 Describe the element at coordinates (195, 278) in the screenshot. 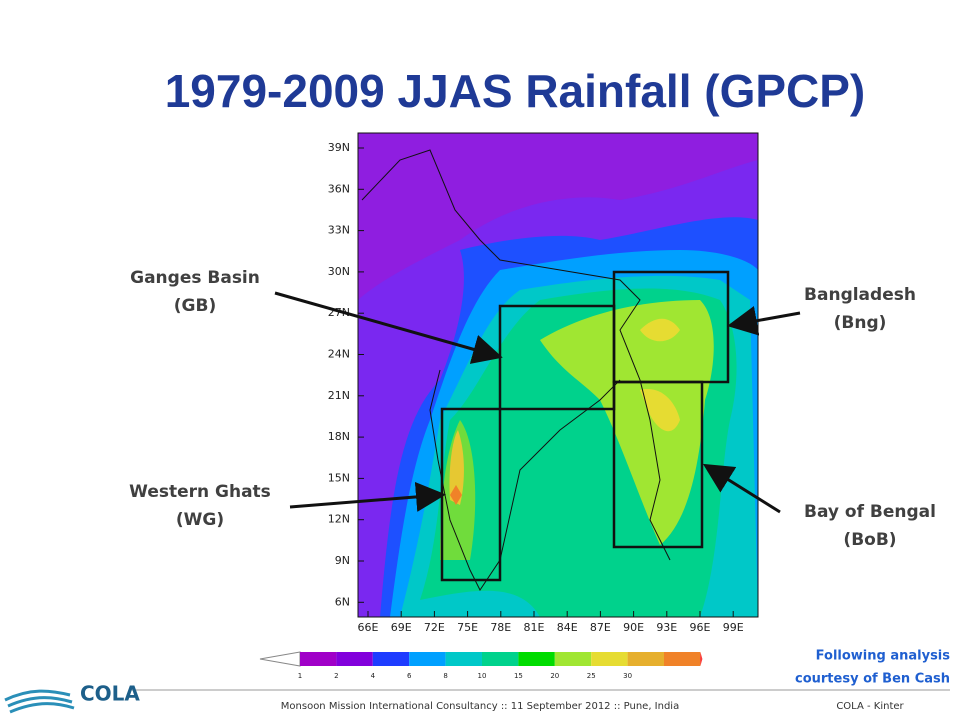

I see `region-name: Ganges Basin` at that location.